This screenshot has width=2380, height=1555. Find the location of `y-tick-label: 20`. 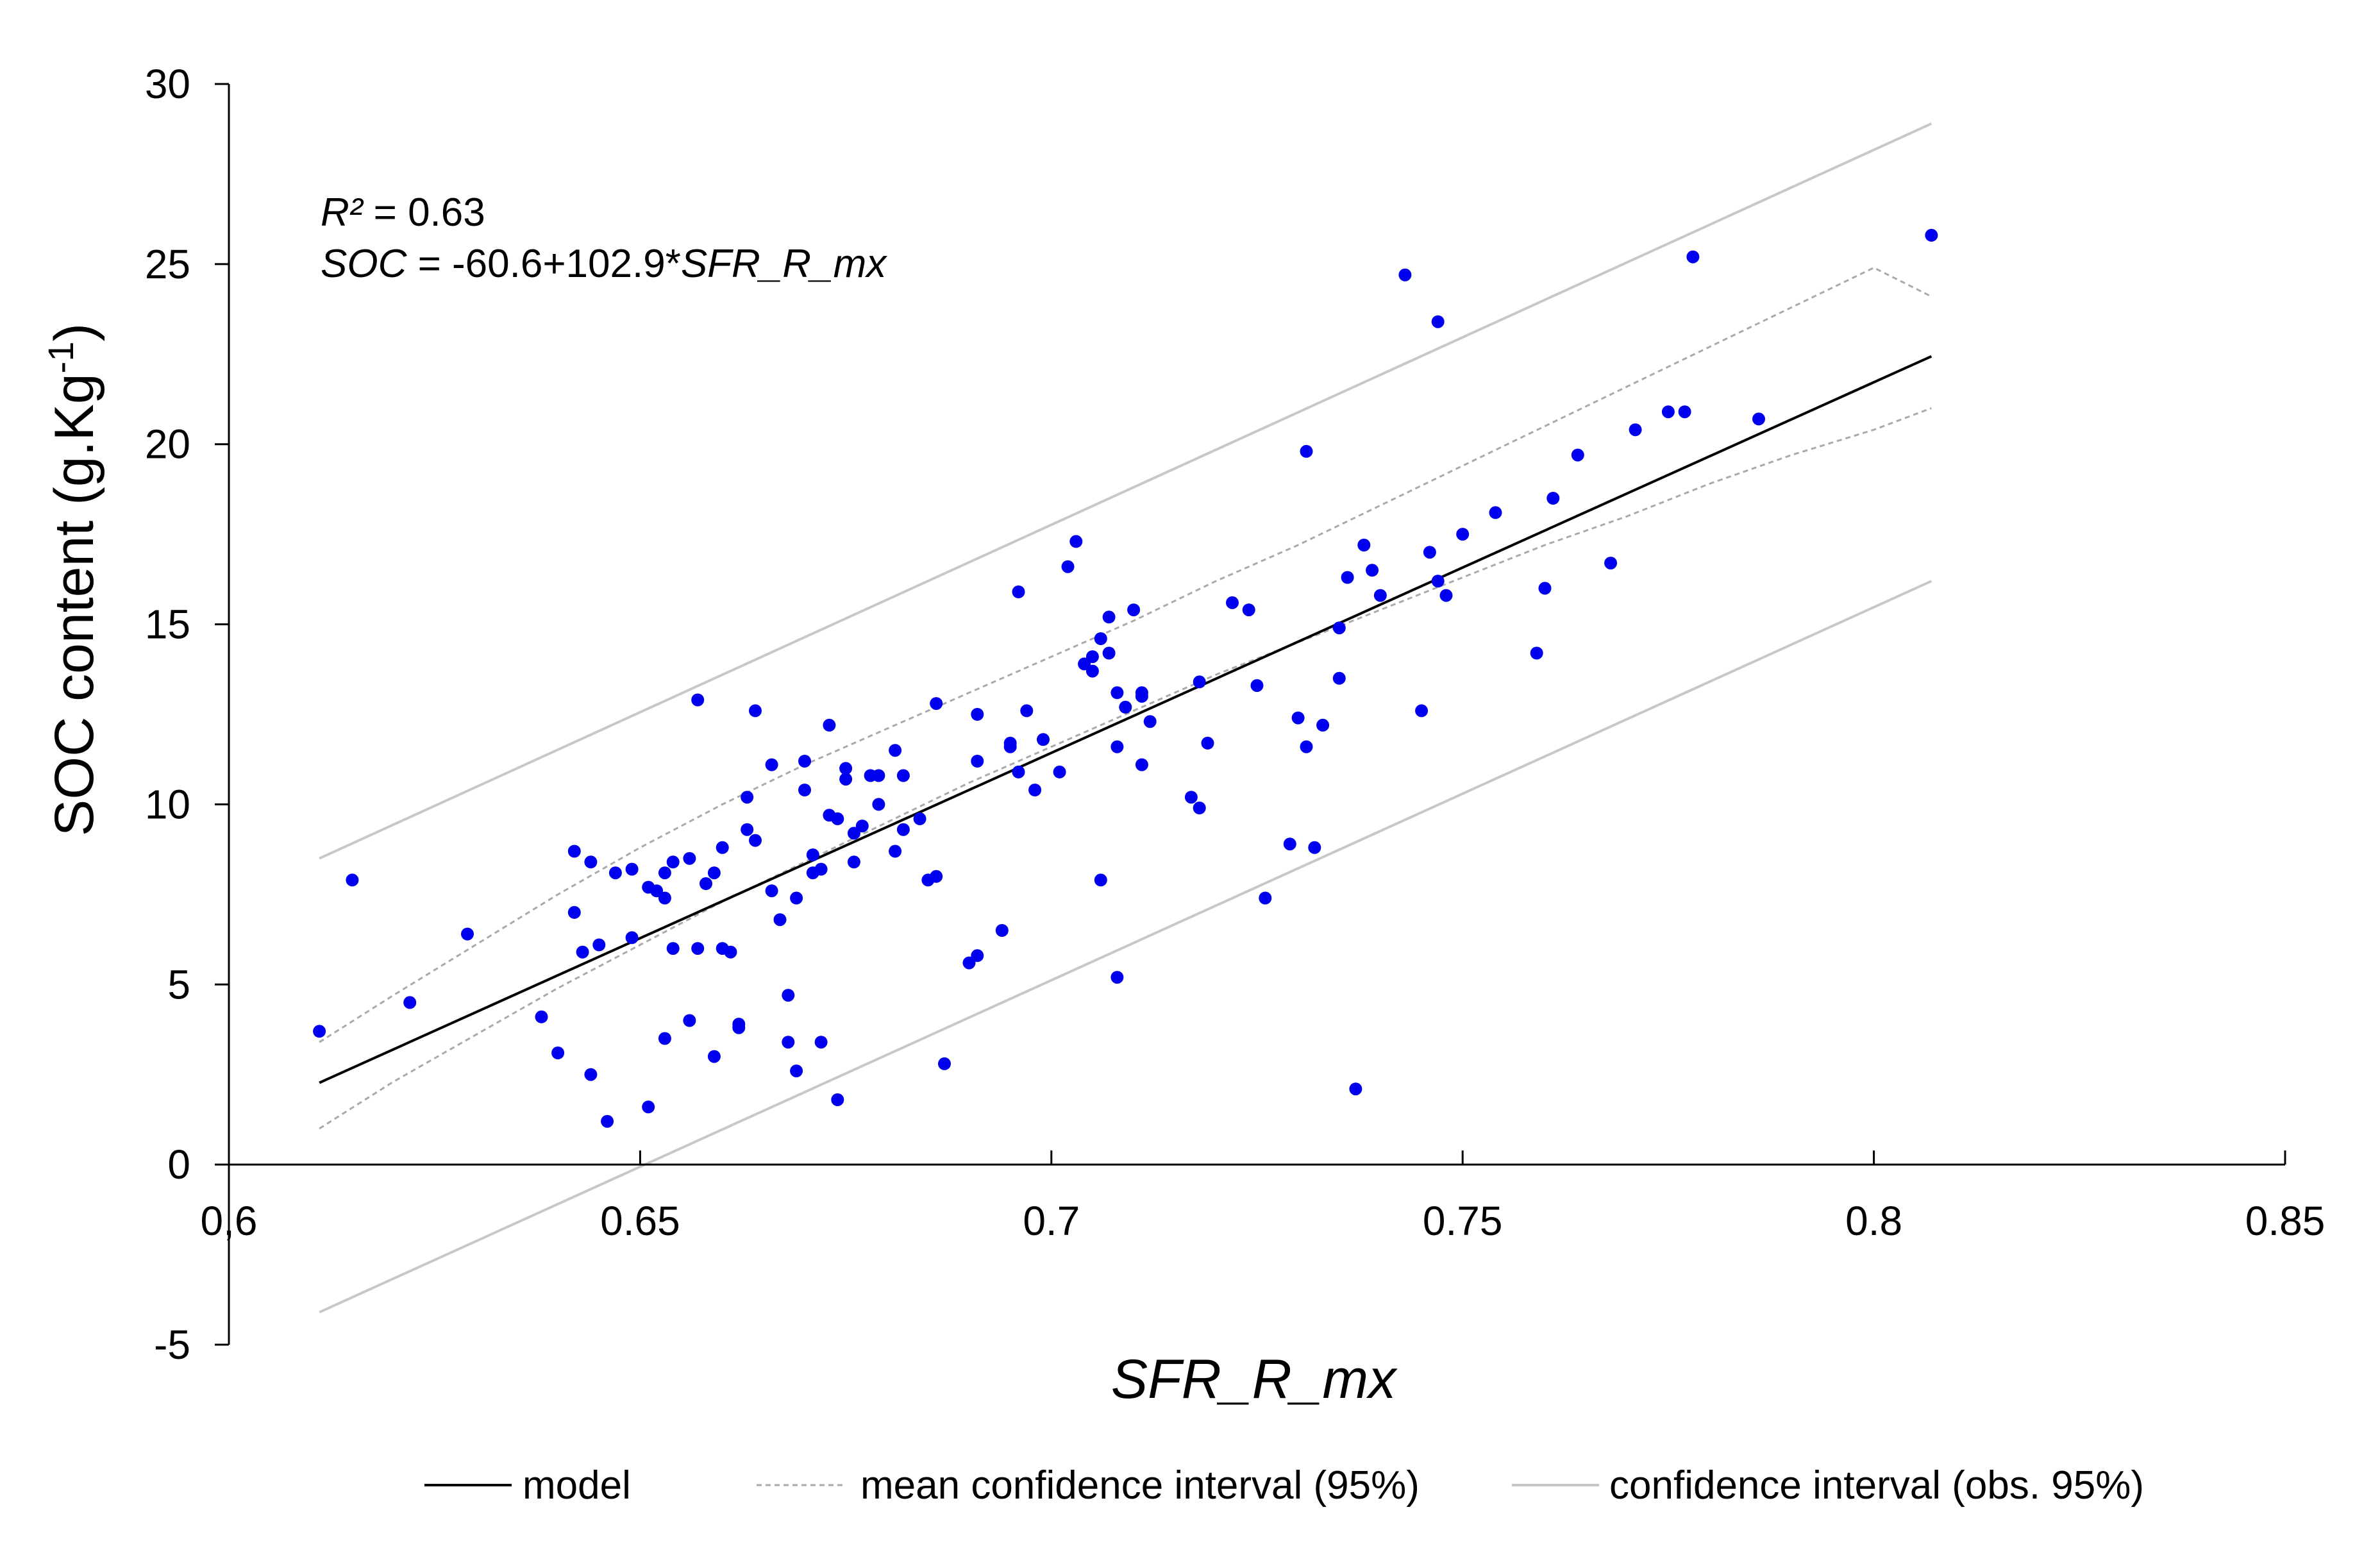

y-tick-label: 20 is located at coordinates (167, 444).